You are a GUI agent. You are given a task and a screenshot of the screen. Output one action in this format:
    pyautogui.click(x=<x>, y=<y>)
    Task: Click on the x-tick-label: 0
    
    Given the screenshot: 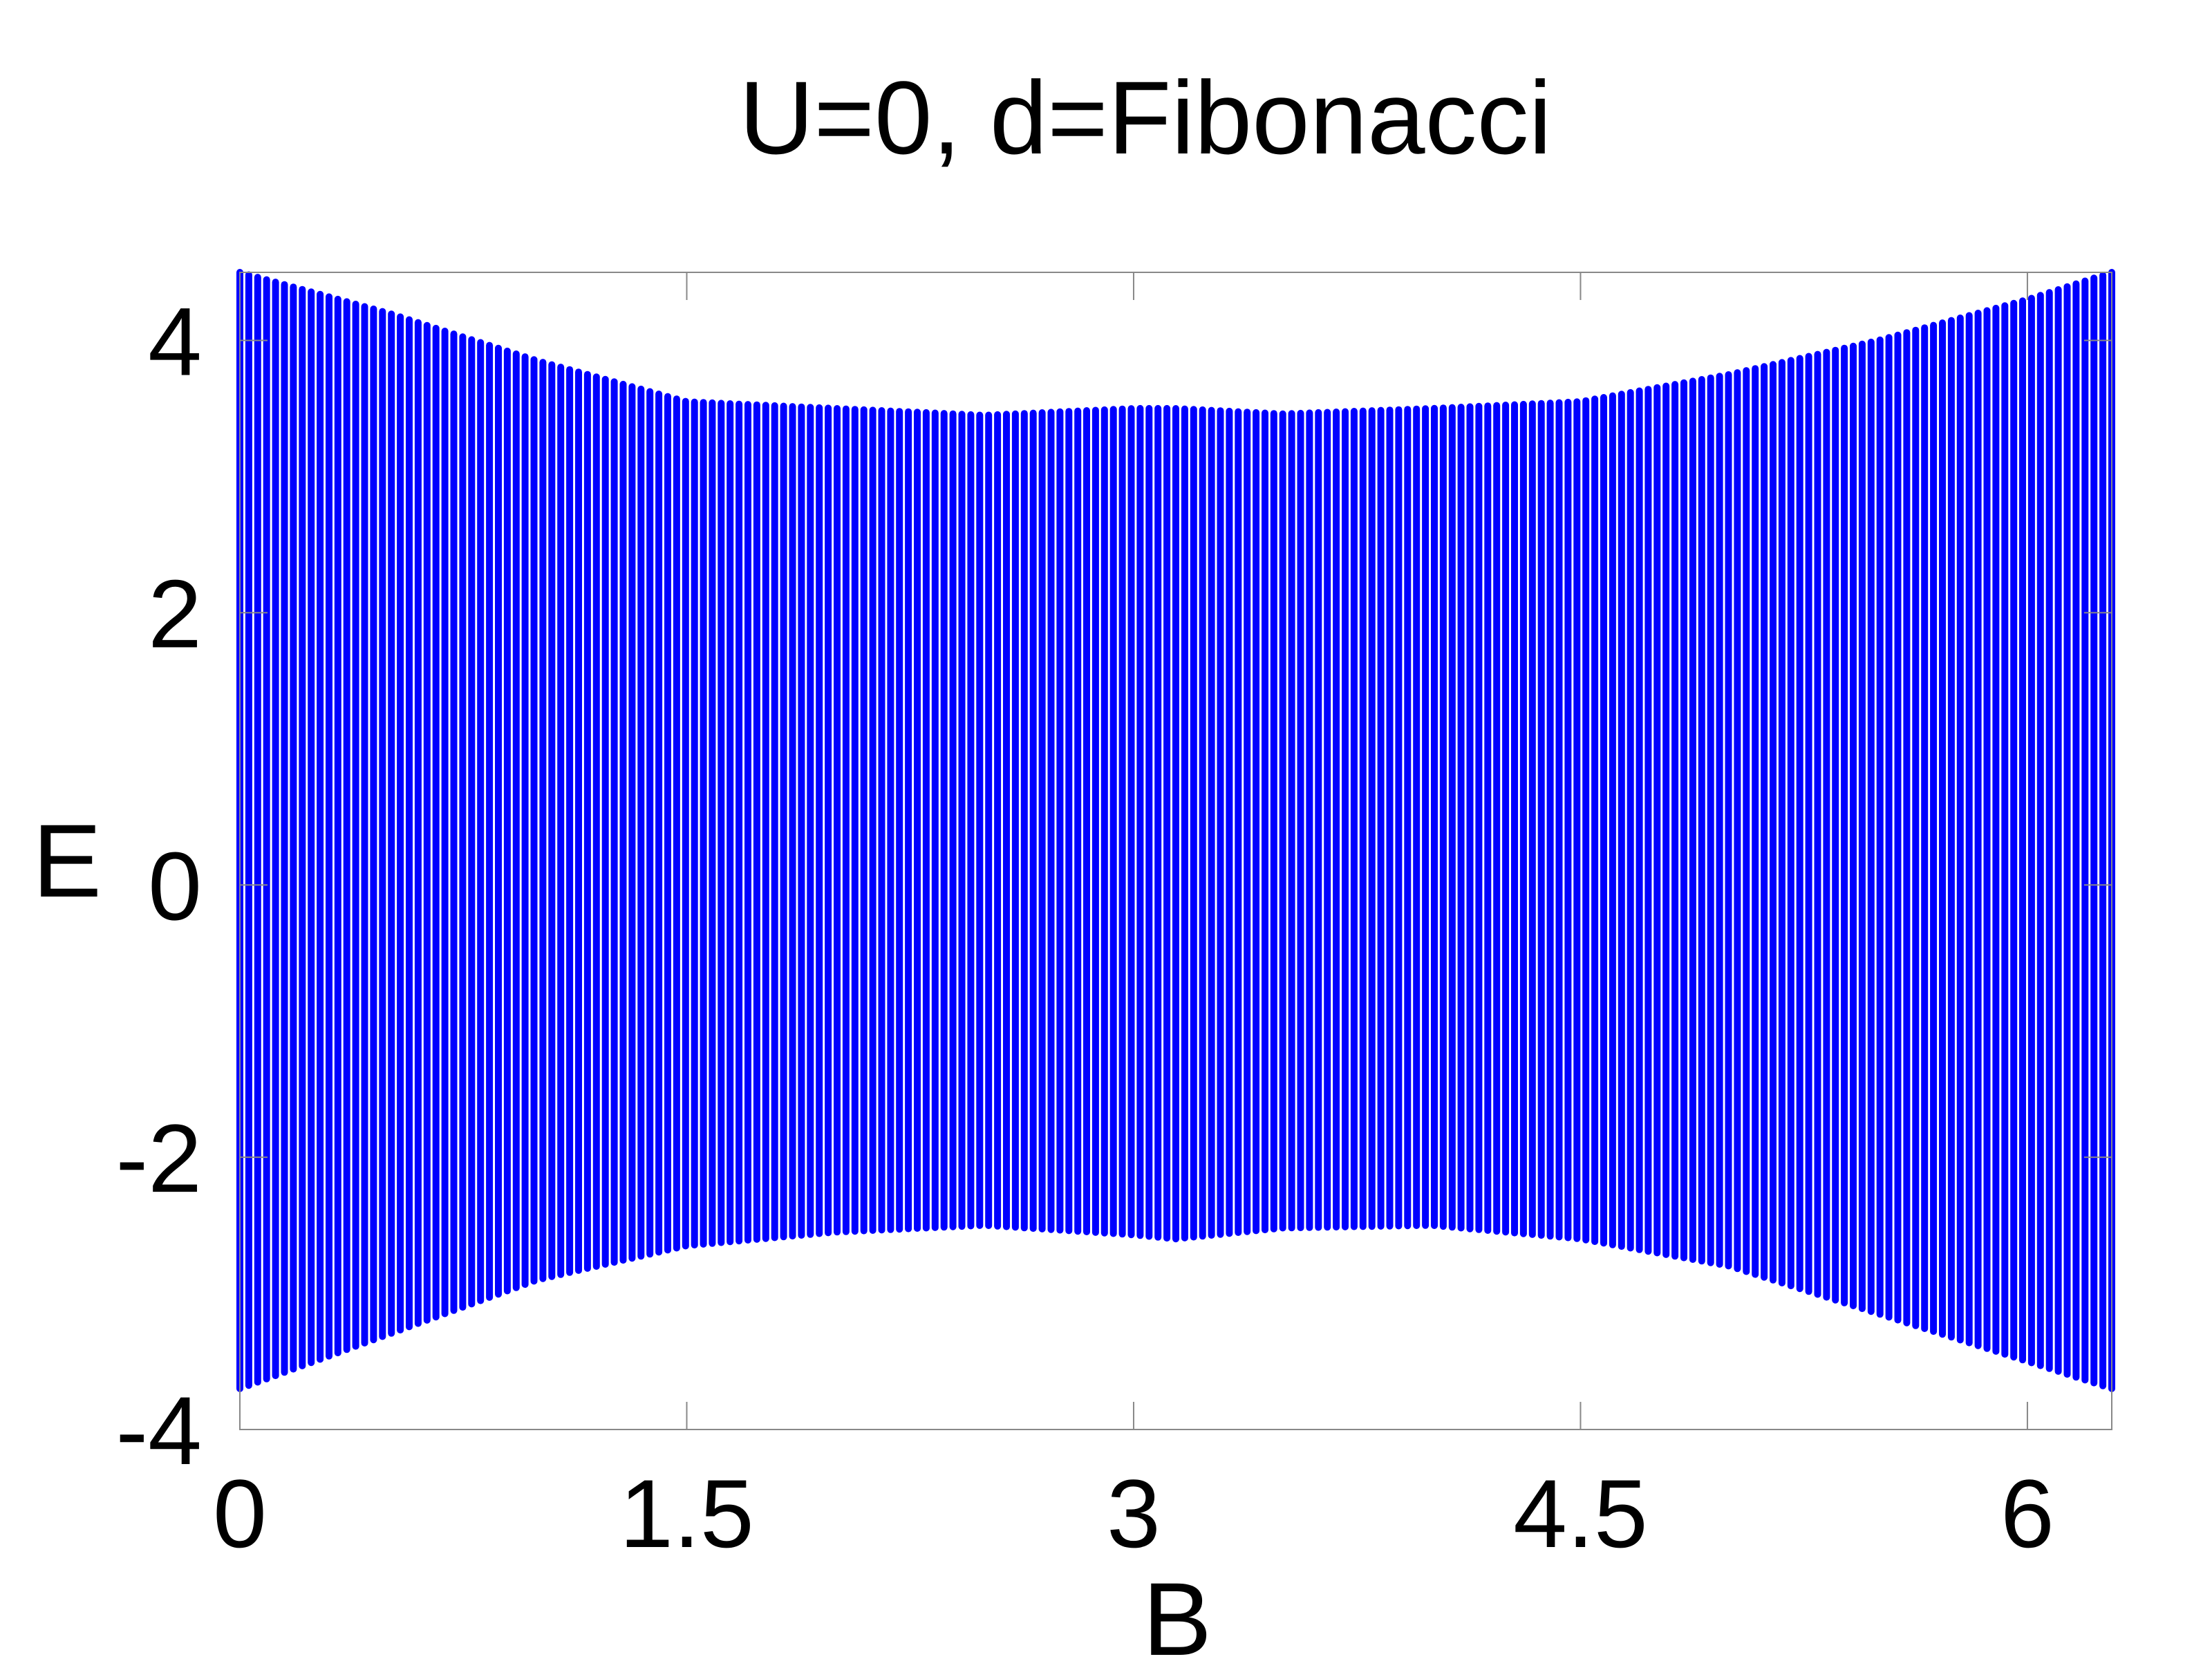 What is the action you would take?
    pyautogui.click(x=240, y=1513)
    